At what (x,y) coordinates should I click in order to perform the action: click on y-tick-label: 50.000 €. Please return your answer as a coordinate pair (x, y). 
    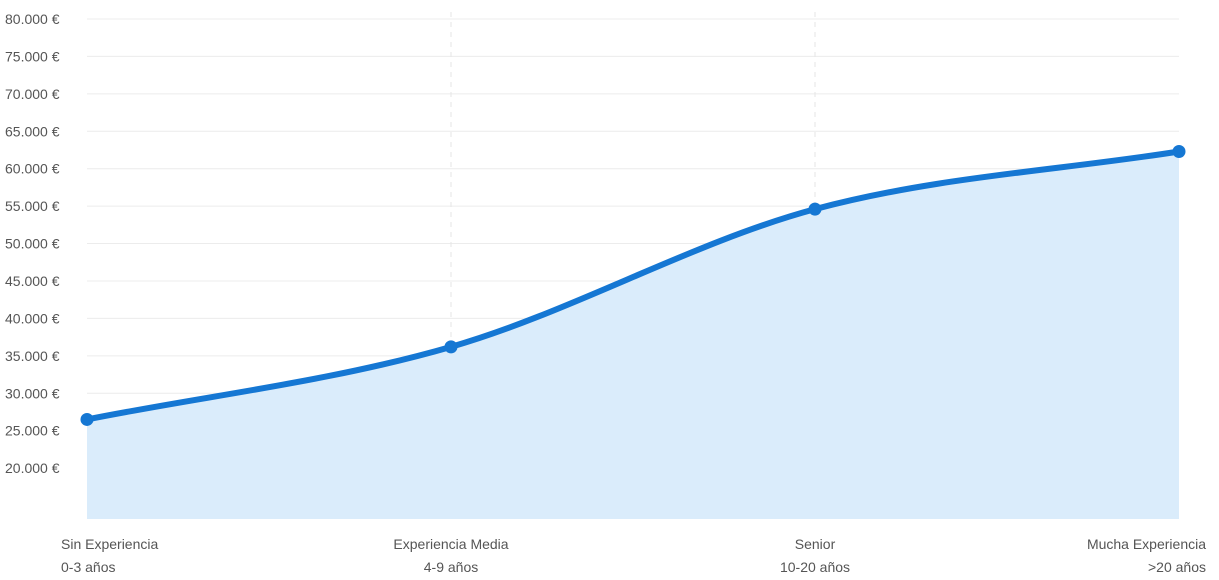
    Looking at the image, I should click on (32, 244).